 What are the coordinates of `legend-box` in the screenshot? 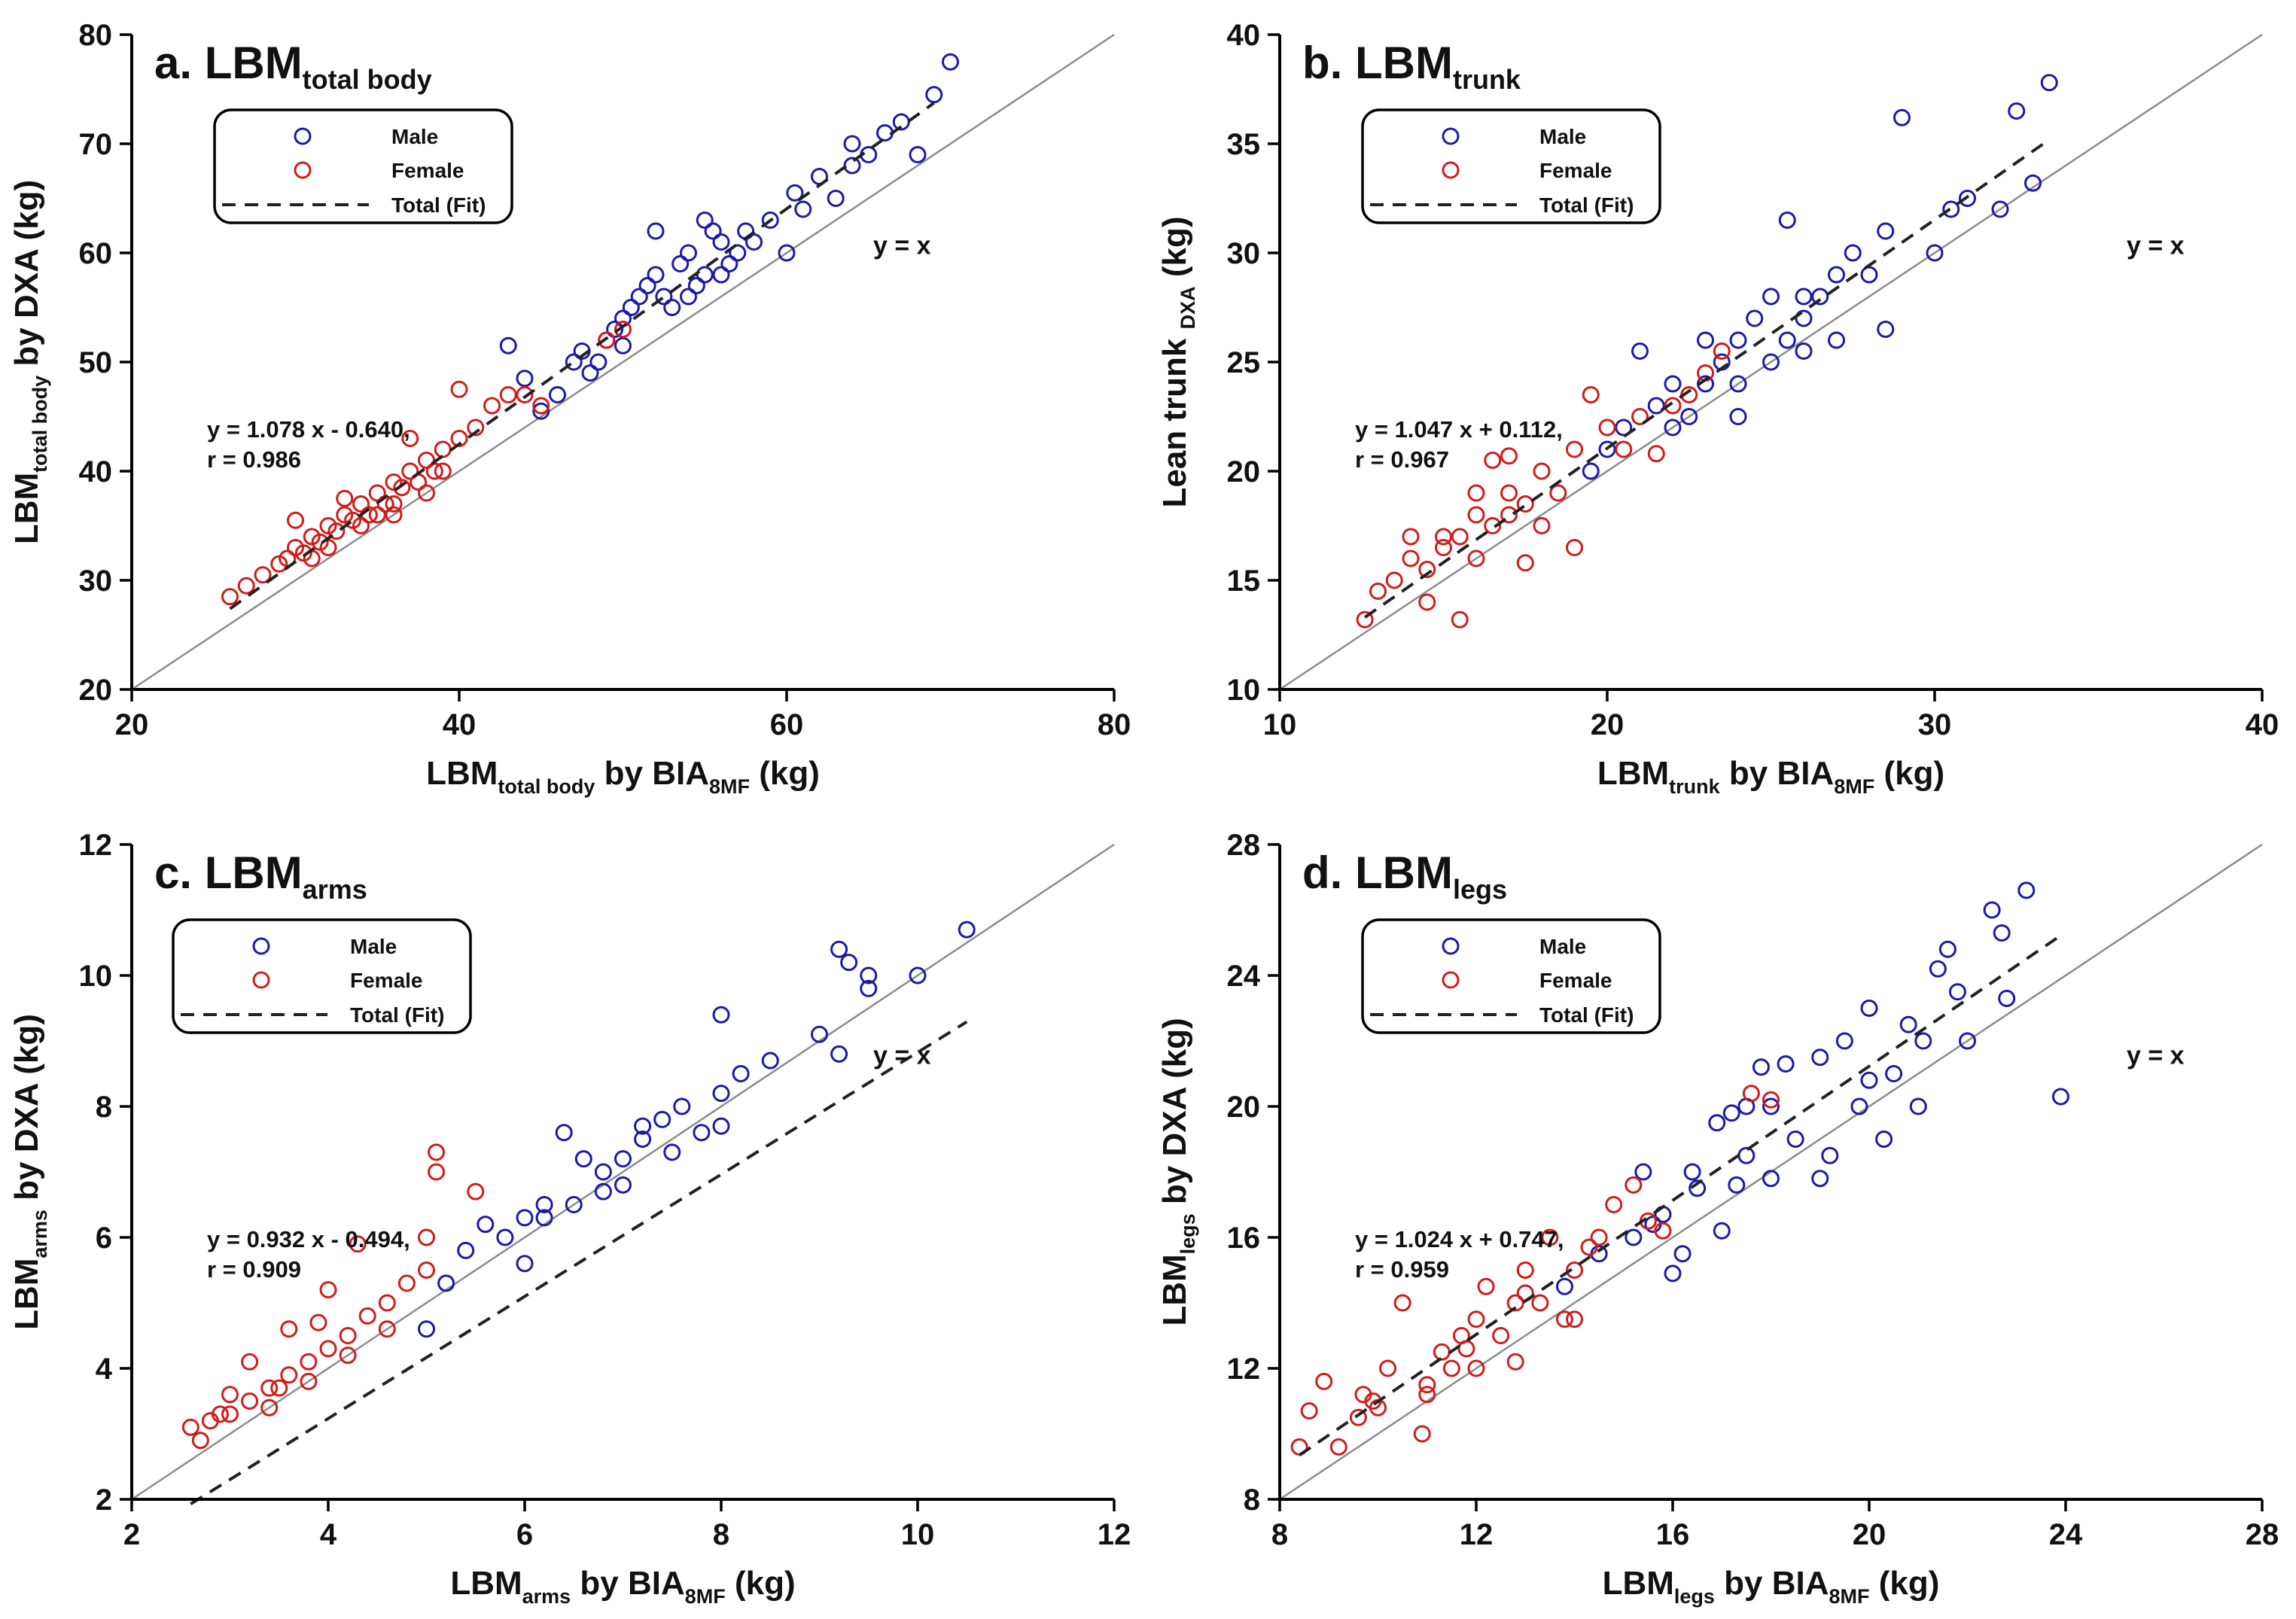 It's located at (1511, 976).